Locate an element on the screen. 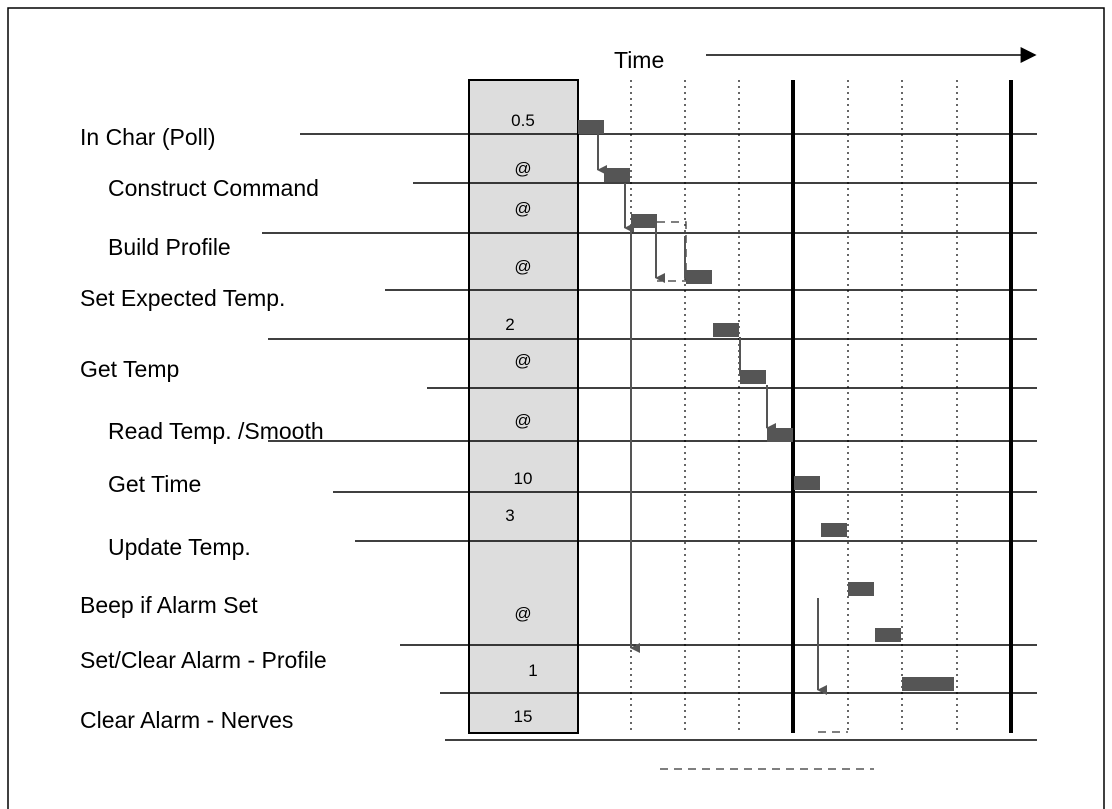 The image size is (1112, 809). rate-value: 15 is located at coordinates (523, 716).